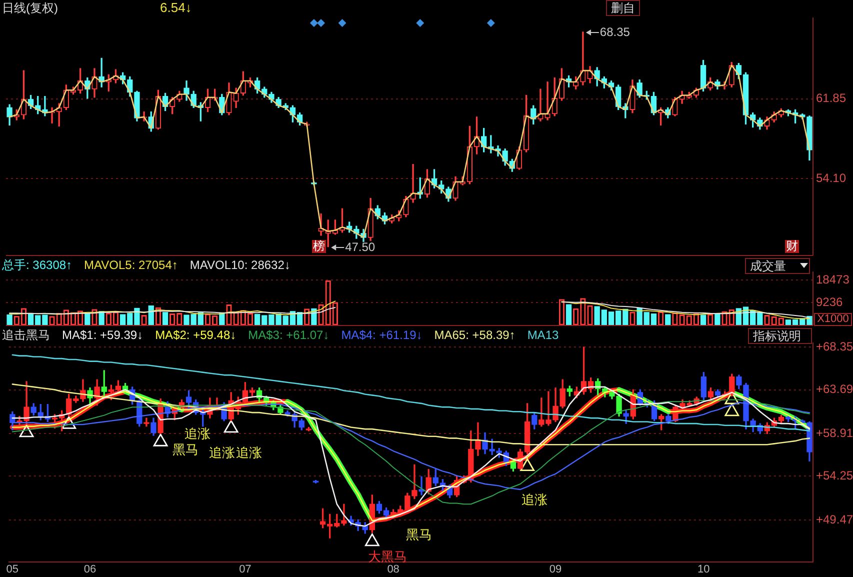 The image size is (853, 577). I want to click on text: MA$1: +59.39↓, so click(103, 335).